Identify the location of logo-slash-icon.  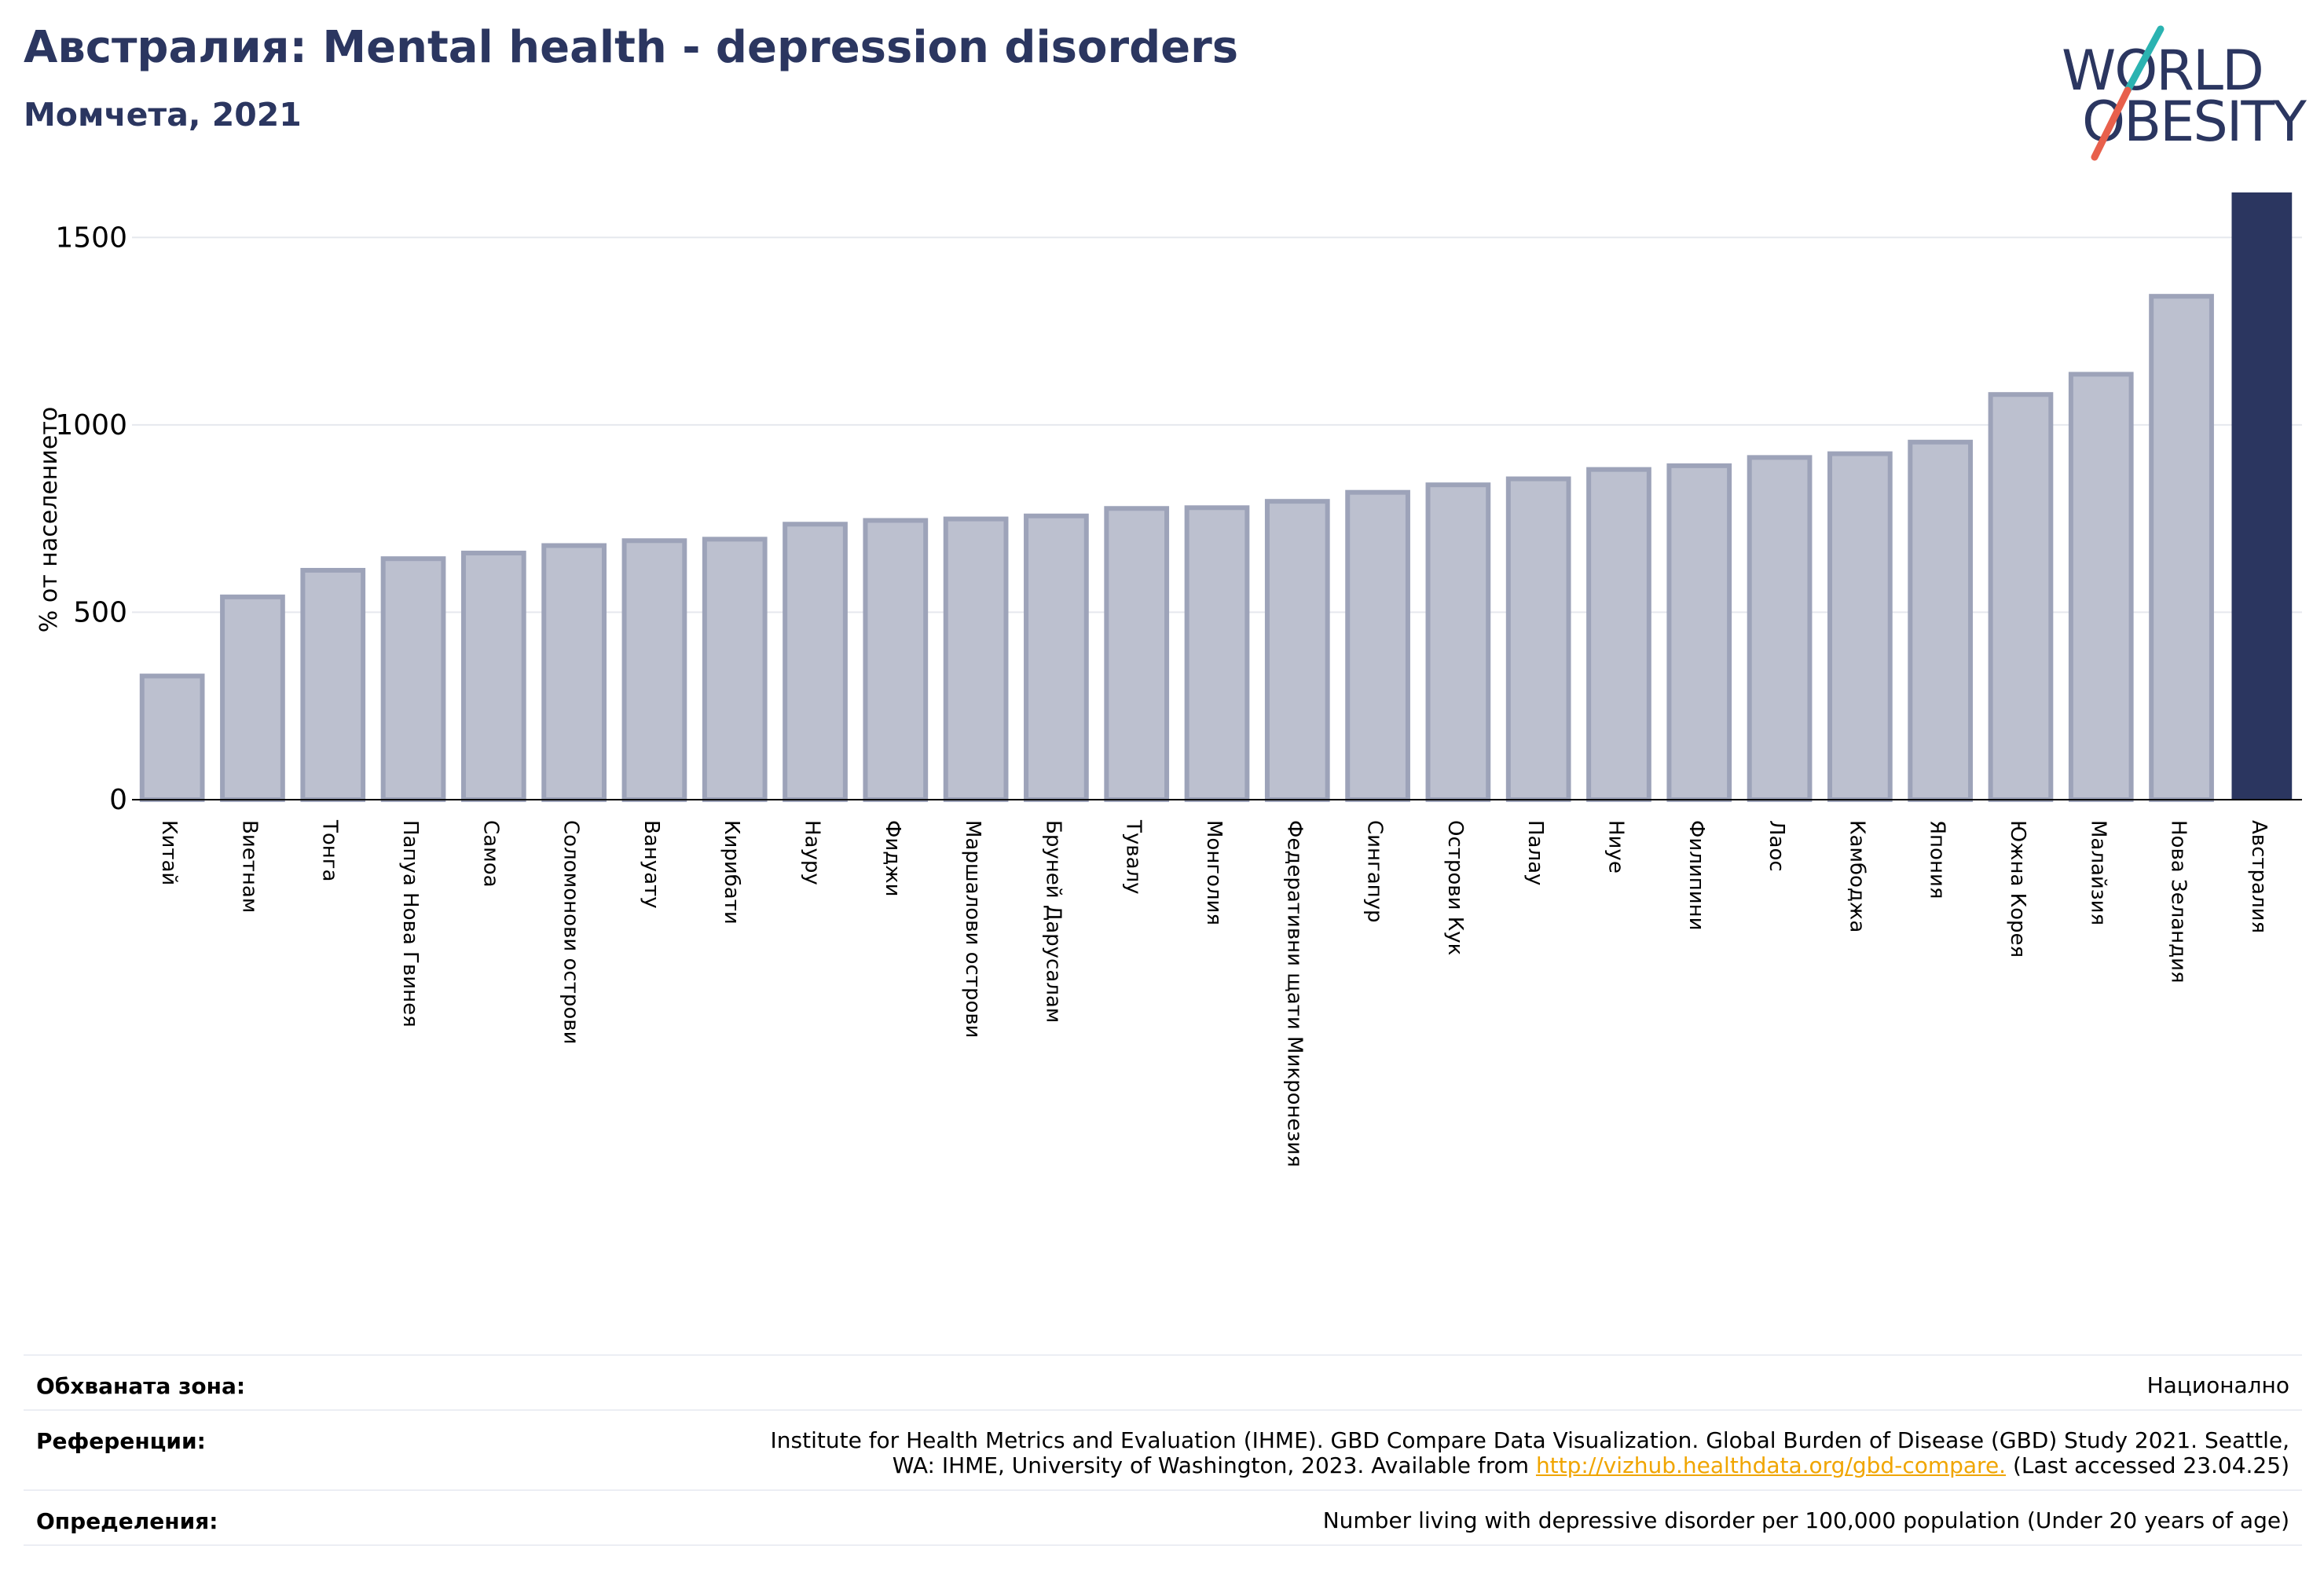
(2128, 93).